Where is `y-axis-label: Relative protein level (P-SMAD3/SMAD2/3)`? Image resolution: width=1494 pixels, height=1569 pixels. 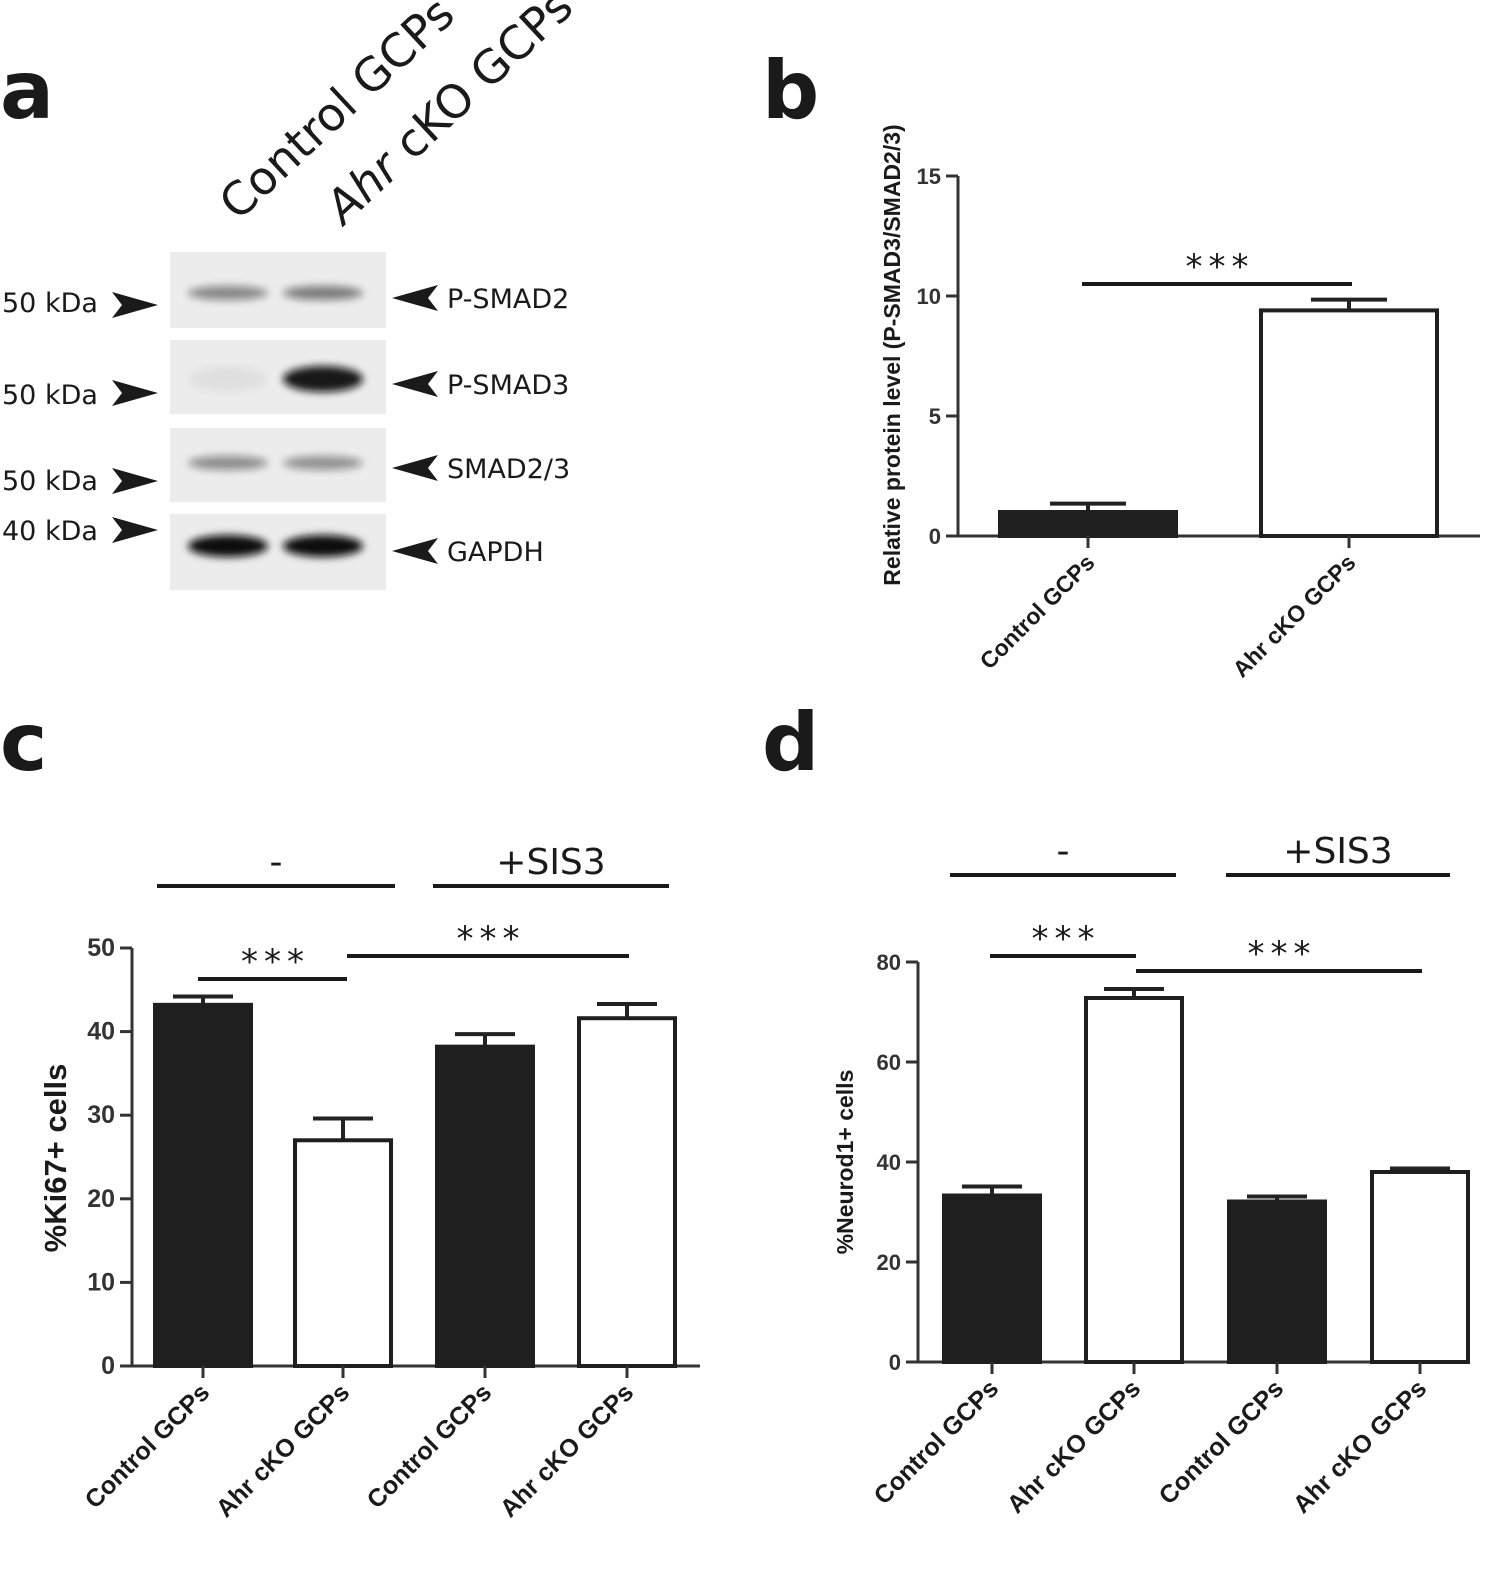
y-axis-label: Relative protein level (P-SMAD3/SMAD2/3) is located at coordinates (892, 354).